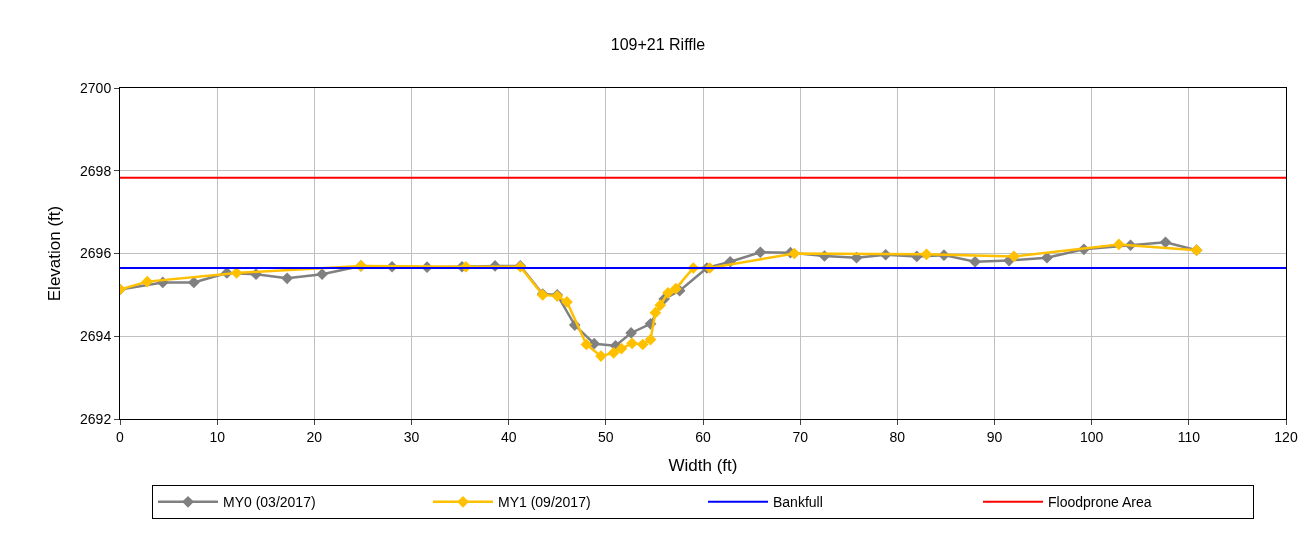  Describe the element at coordinates (544, 502) in the screenshot. I see `legend-label: MY1 (09/2017)` at that location.